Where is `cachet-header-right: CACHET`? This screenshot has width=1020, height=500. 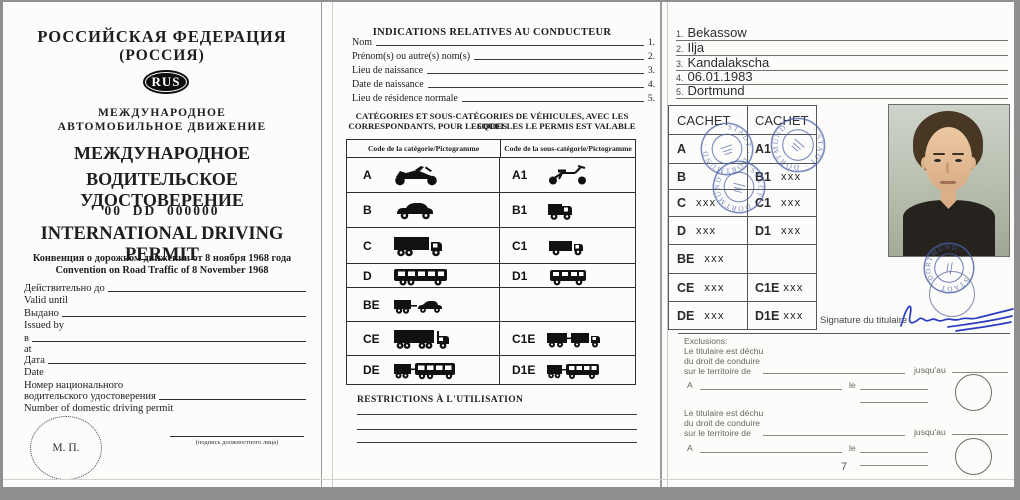
cachet-header-right: CACHET is located at coordinates (782, 120).